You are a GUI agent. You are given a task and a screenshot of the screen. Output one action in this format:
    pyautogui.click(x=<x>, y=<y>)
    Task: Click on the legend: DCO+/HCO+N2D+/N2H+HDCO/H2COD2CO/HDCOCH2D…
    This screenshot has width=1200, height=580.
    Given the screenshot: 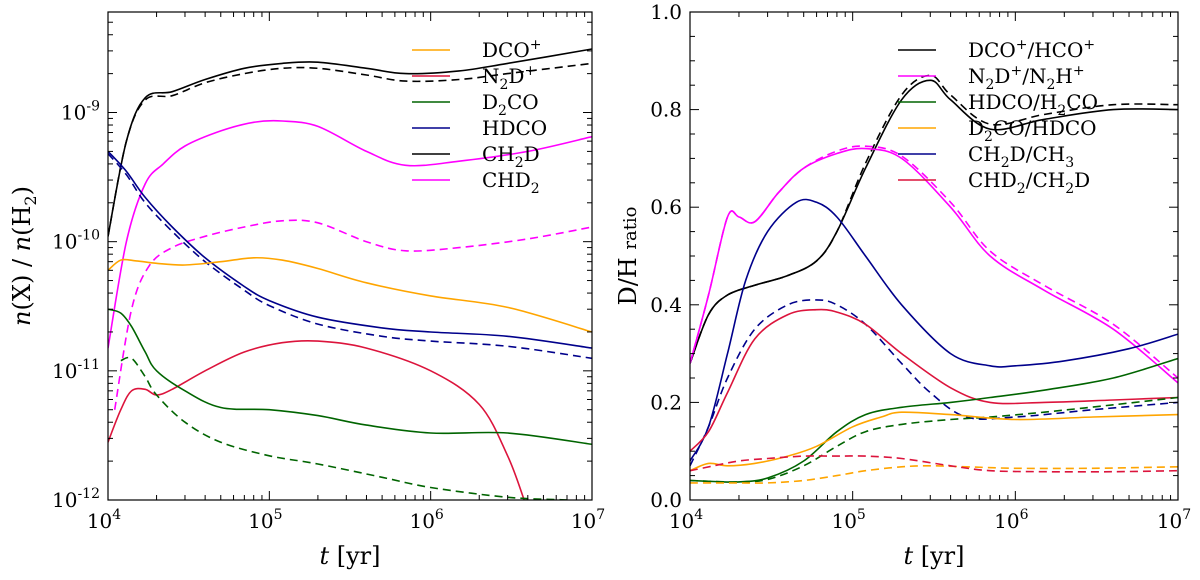 What is the action you would take?
    pyautogui.click(x=998, y=117)
    